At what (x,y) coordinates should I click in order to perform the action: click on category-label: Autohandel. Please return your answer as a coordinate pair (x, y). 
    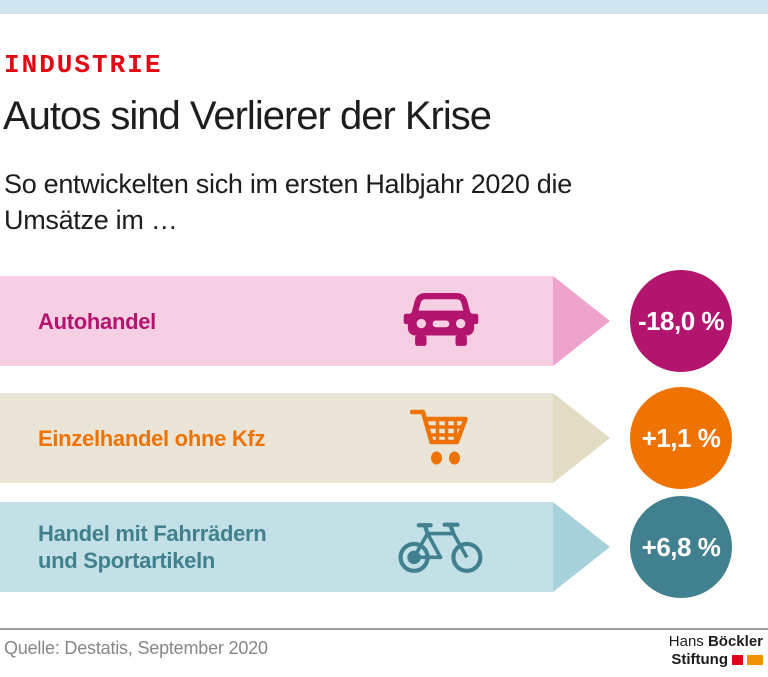
    Looking at the image, I should click on (97, 321).